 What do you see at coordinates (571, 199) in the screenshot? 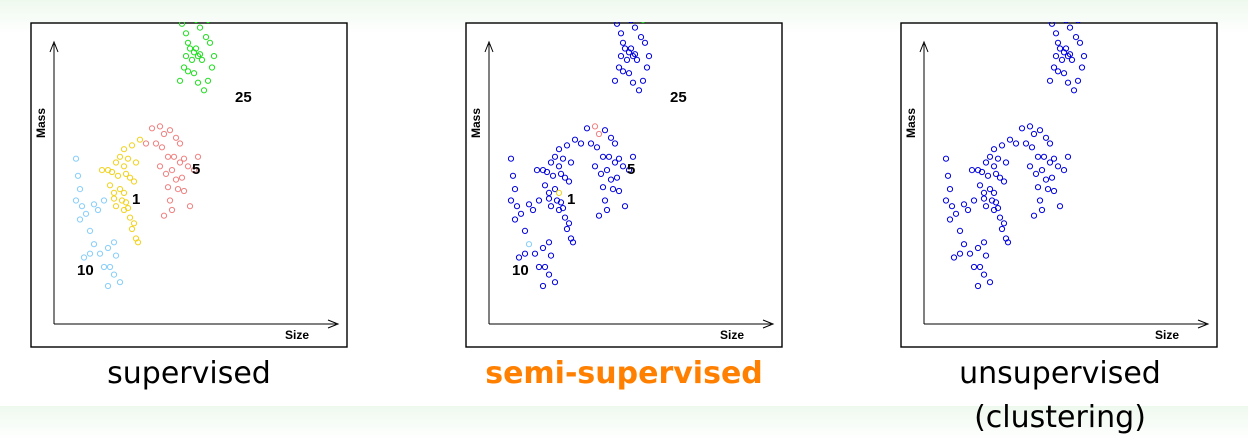
I see `class-label-1: 1` at bounding box center [571, 199].